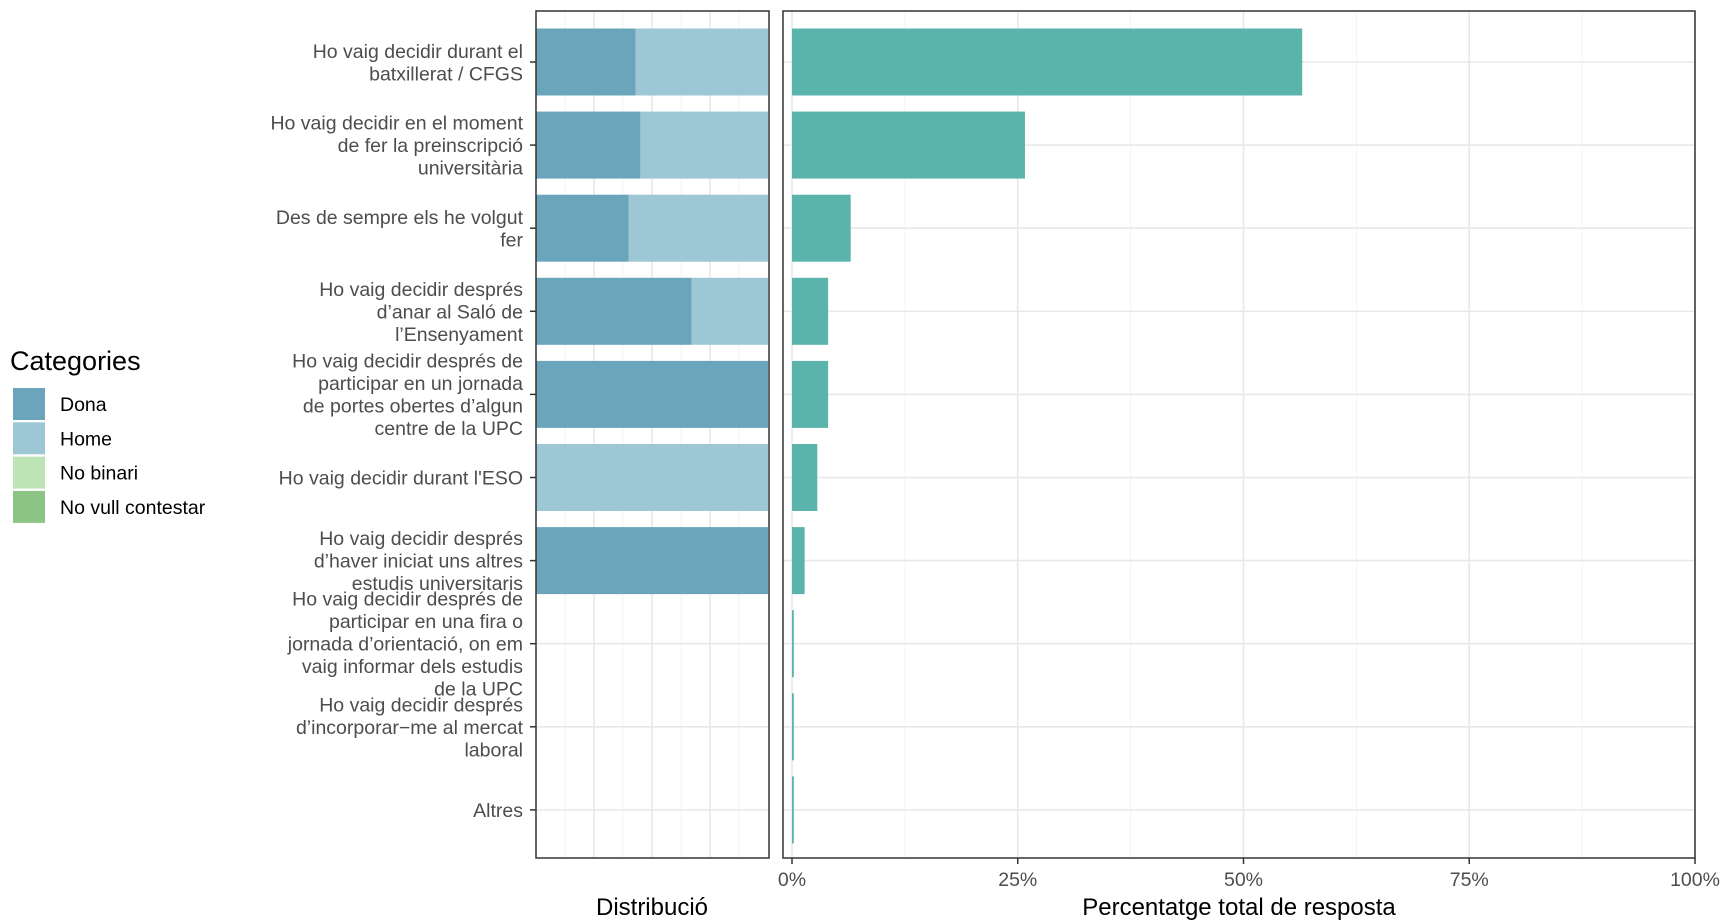  I want to click on category-label-line: Altres, so click(498, 811).